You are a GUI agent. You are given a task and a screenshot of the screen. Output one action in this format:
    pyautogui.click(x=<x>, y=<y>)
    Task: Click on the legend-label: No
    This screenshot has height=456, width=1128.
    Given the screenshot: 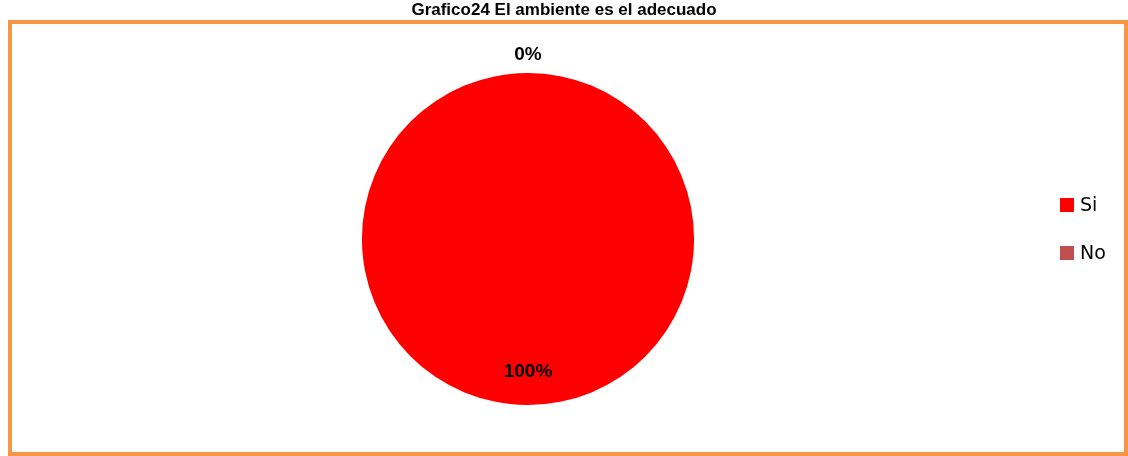 What is the action you would take?
    pyautogui.click(x=1093, y=251)
    